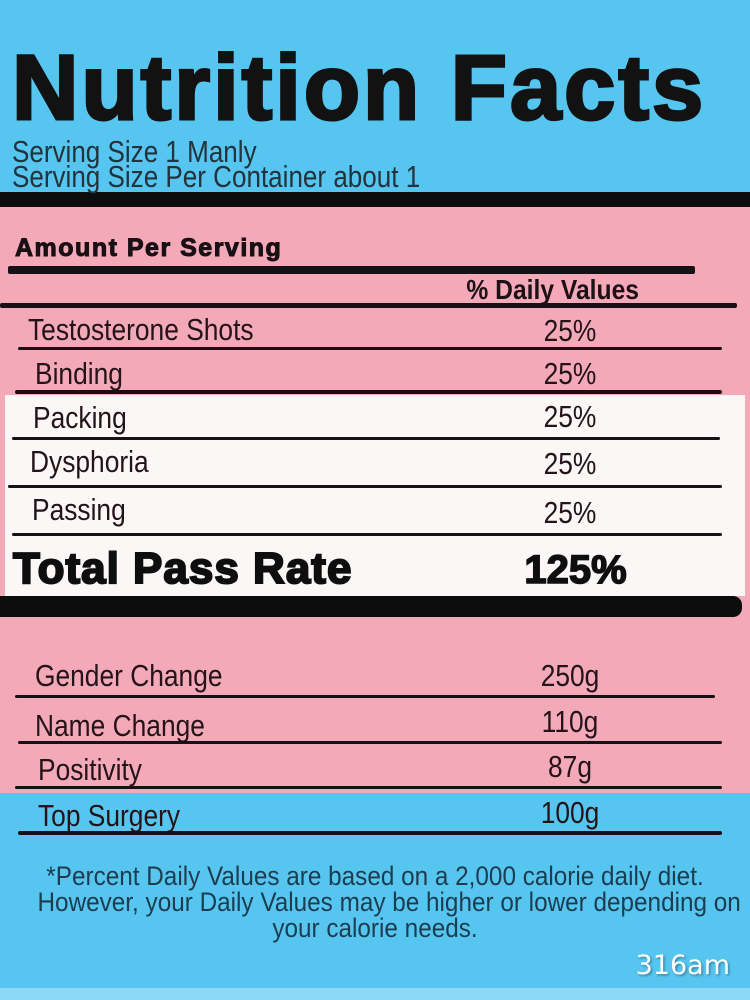 Image resolution: width=750 pixels, height=1000 pixels. I want to click on row-label-testosterone-shots: Testosterone Shots, so click(141, 329).